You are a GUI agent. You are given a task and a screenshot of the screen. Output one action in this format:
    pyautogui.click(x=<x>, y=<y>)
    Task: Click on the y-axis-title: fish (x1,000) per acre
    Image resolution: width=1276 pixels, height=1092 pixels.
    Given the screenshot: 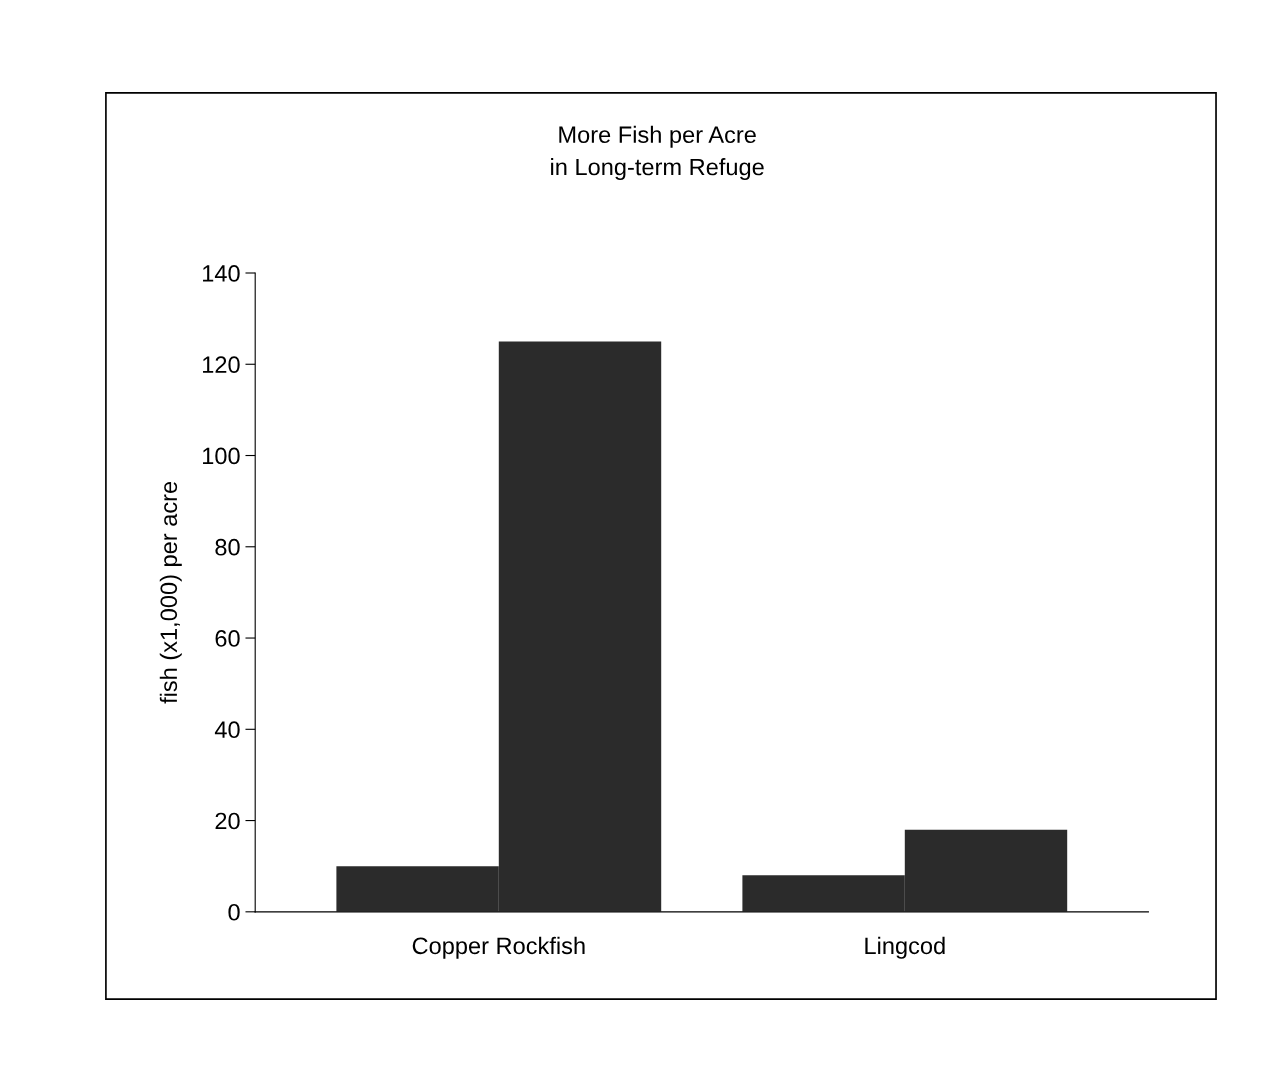 What is the action you would take?
    pyautogui.click(x=170, y=592)
    